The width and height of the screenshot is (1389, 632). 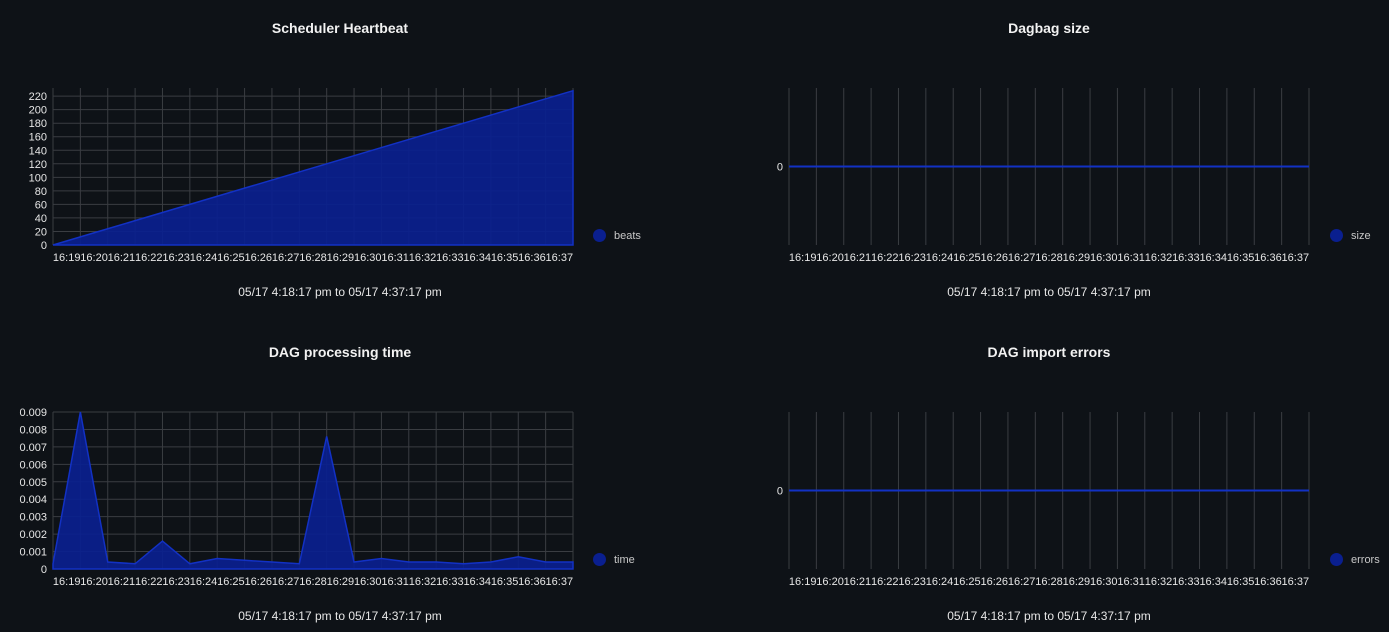 What do you see at coordinates (624, 559) in the screenshot?
I see `legend-label: time` at bounding box center [624, 559].